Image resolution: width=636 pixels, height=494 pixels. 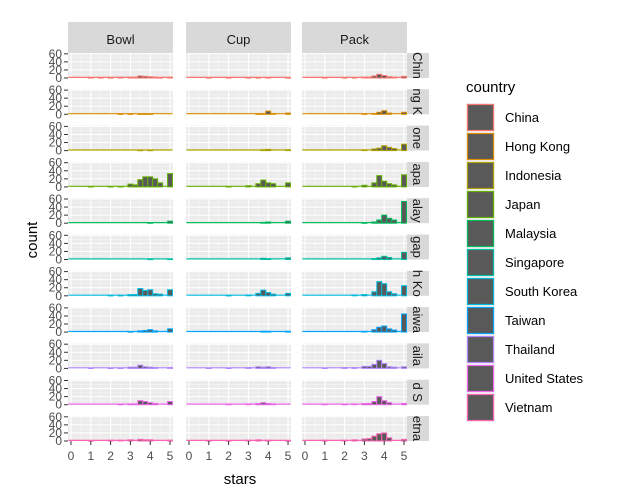 I want to click on row-strip-japan: apa, so click(x=418, y=174).